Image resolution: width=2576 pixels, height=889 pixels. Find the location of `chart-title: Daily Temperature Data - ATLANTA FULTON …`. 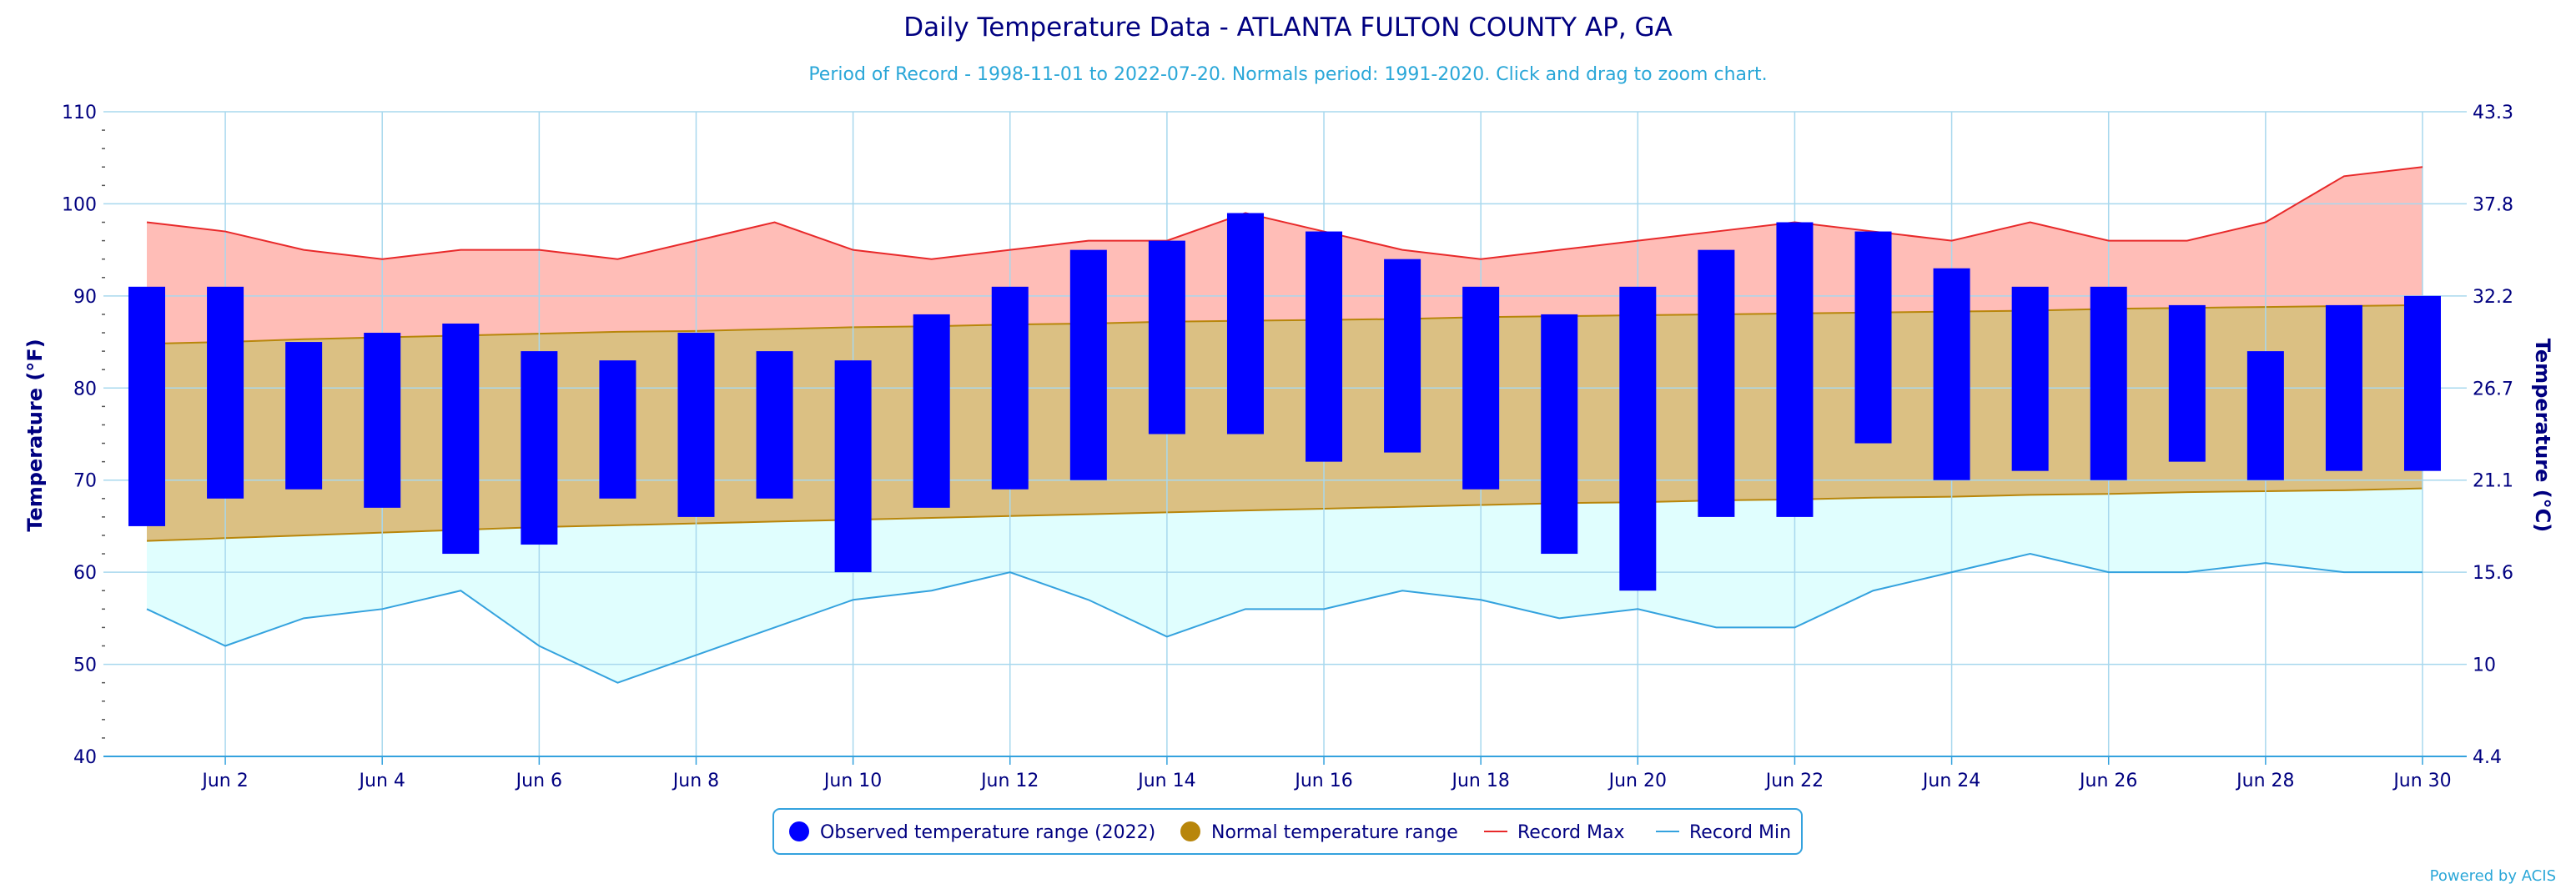

chart-title: Daily Temperature Data - ATLANTA FULTON … is located at coordinates (1288, 28).